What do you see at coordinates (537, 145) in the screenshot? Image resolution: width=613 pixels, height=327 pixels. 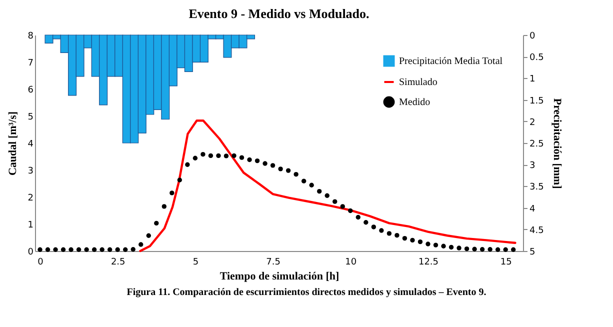 I see `y2-tick-label: 2.5` at bounding box center [537, 145].